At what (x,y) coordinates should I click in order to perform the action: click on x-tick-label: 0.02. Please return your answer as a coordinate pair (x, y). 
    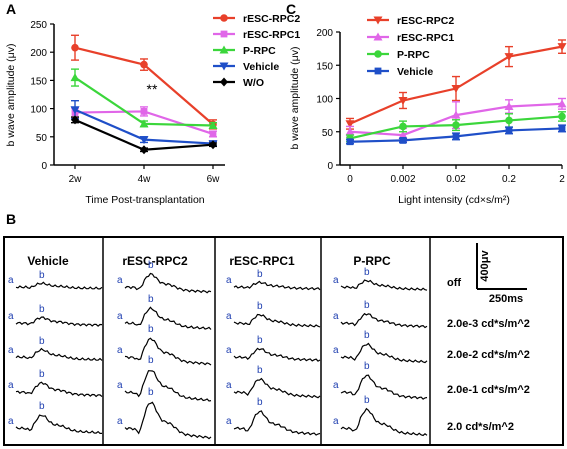
    Looking at the image, I should click on (456, 179).